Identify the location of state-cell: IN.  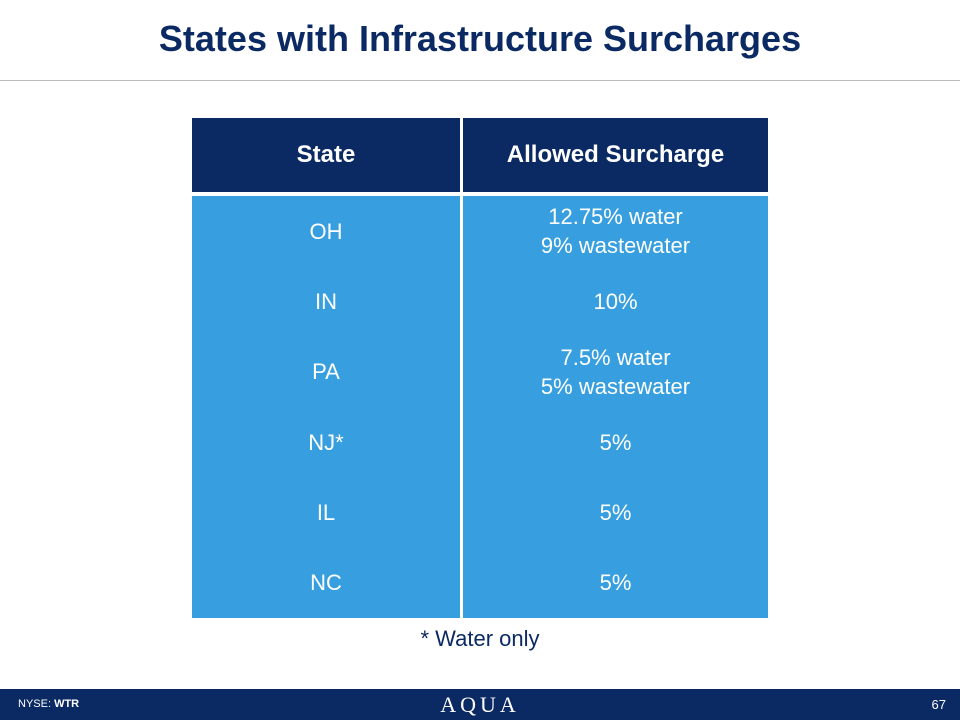
(326, 301).